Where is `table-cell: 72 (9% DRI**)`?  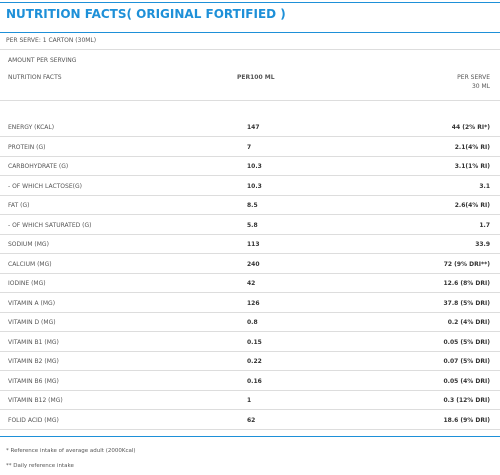
table-cell: 72 (9% DRI**) is located at coordinates (466, 264).